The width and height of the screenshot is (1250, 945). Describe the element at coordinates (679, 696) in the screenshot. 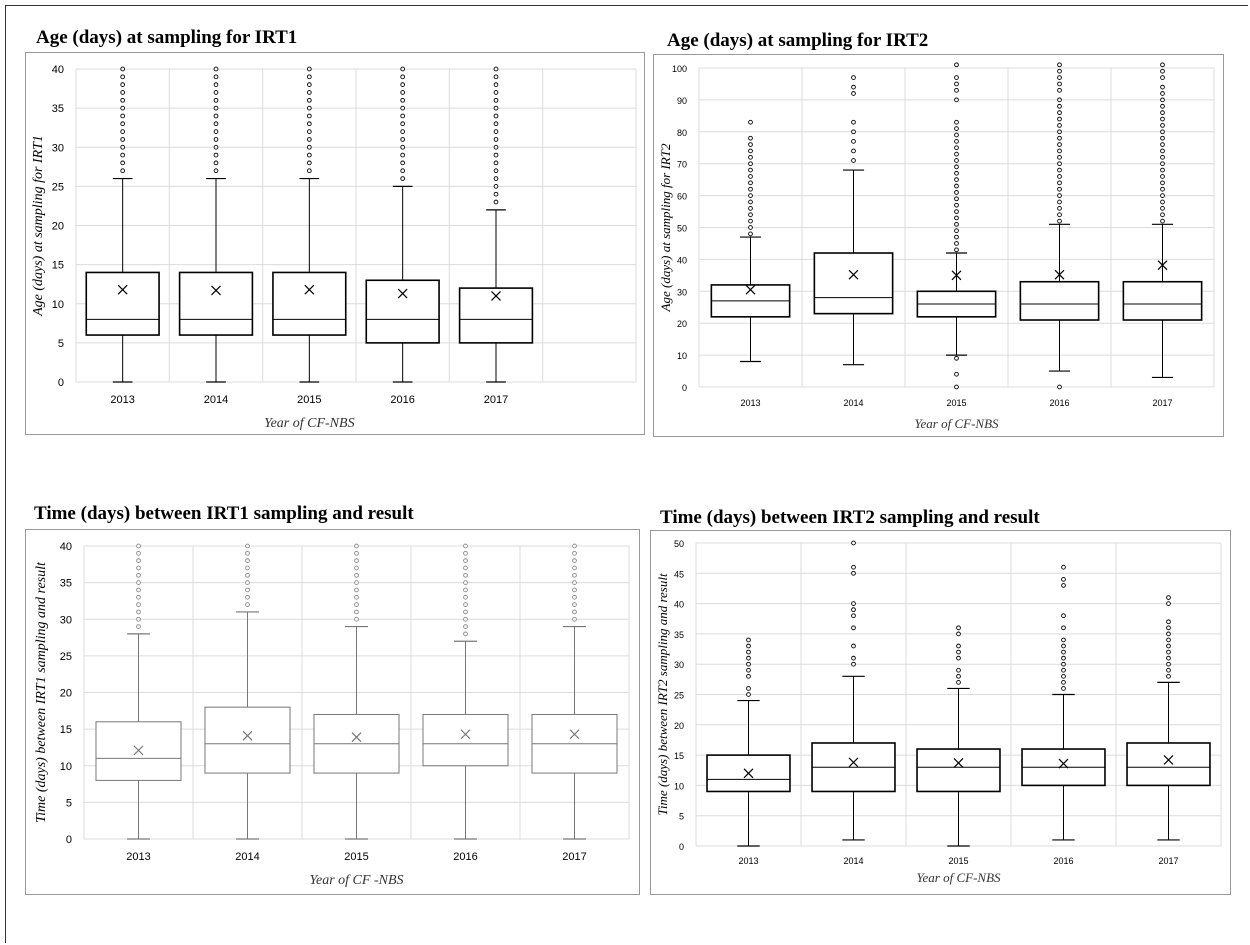

I see `y-tick-label: 25` at that location.